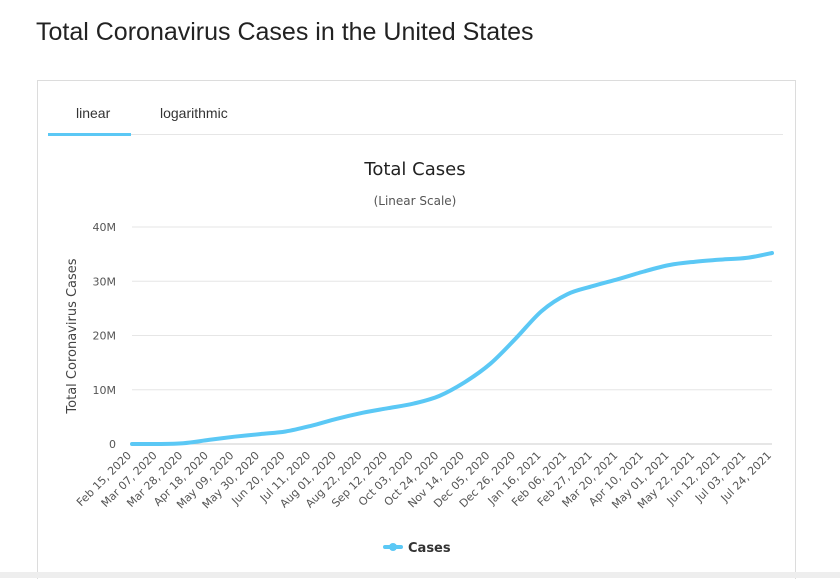 This screenshot has width=840, height=579. Describe the element at coordinates (415, 201) in the screenshot. I see `chart-subtitle: (Linear Scale)` at that location.